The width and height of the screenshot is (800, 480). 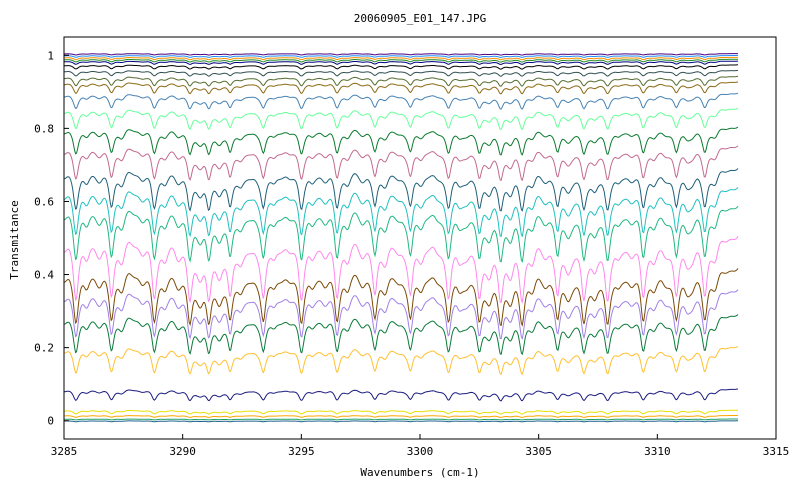 I want to click on x-tick-label: 3315, so click(x=776, y=451).